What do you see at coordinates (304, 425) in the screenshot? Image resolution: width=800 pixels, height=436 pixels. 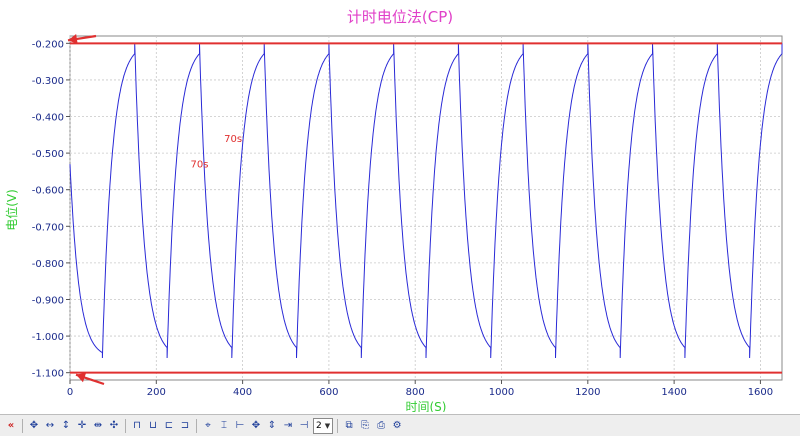 I see `scale-icon: ⊣` at bounding box center [304, 425].